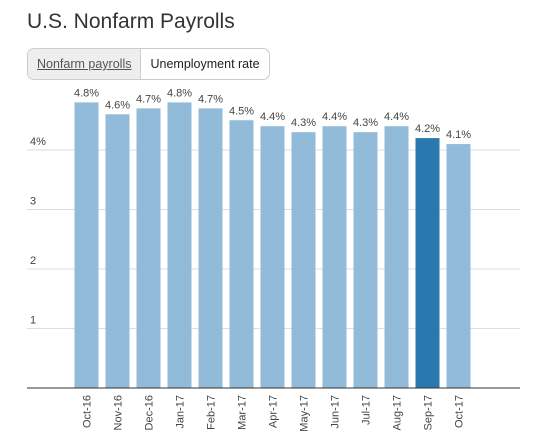  Describe the element at coordinates (460, 411) in the screenshot. I see `x-tick-label: Oct-17` at that location.